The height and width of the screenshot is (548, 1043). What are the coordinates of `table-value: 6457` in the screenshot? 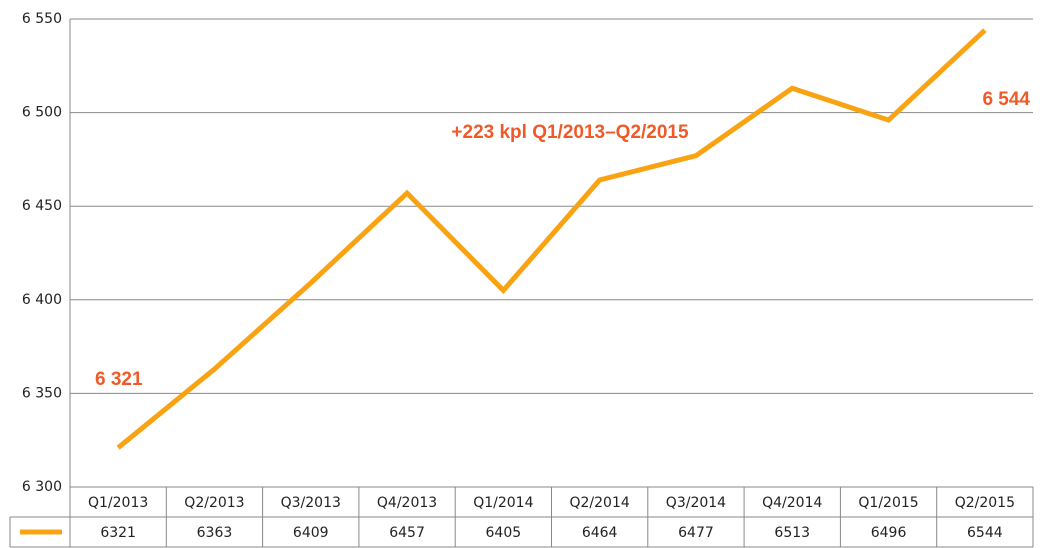 It's located at (407, 533).